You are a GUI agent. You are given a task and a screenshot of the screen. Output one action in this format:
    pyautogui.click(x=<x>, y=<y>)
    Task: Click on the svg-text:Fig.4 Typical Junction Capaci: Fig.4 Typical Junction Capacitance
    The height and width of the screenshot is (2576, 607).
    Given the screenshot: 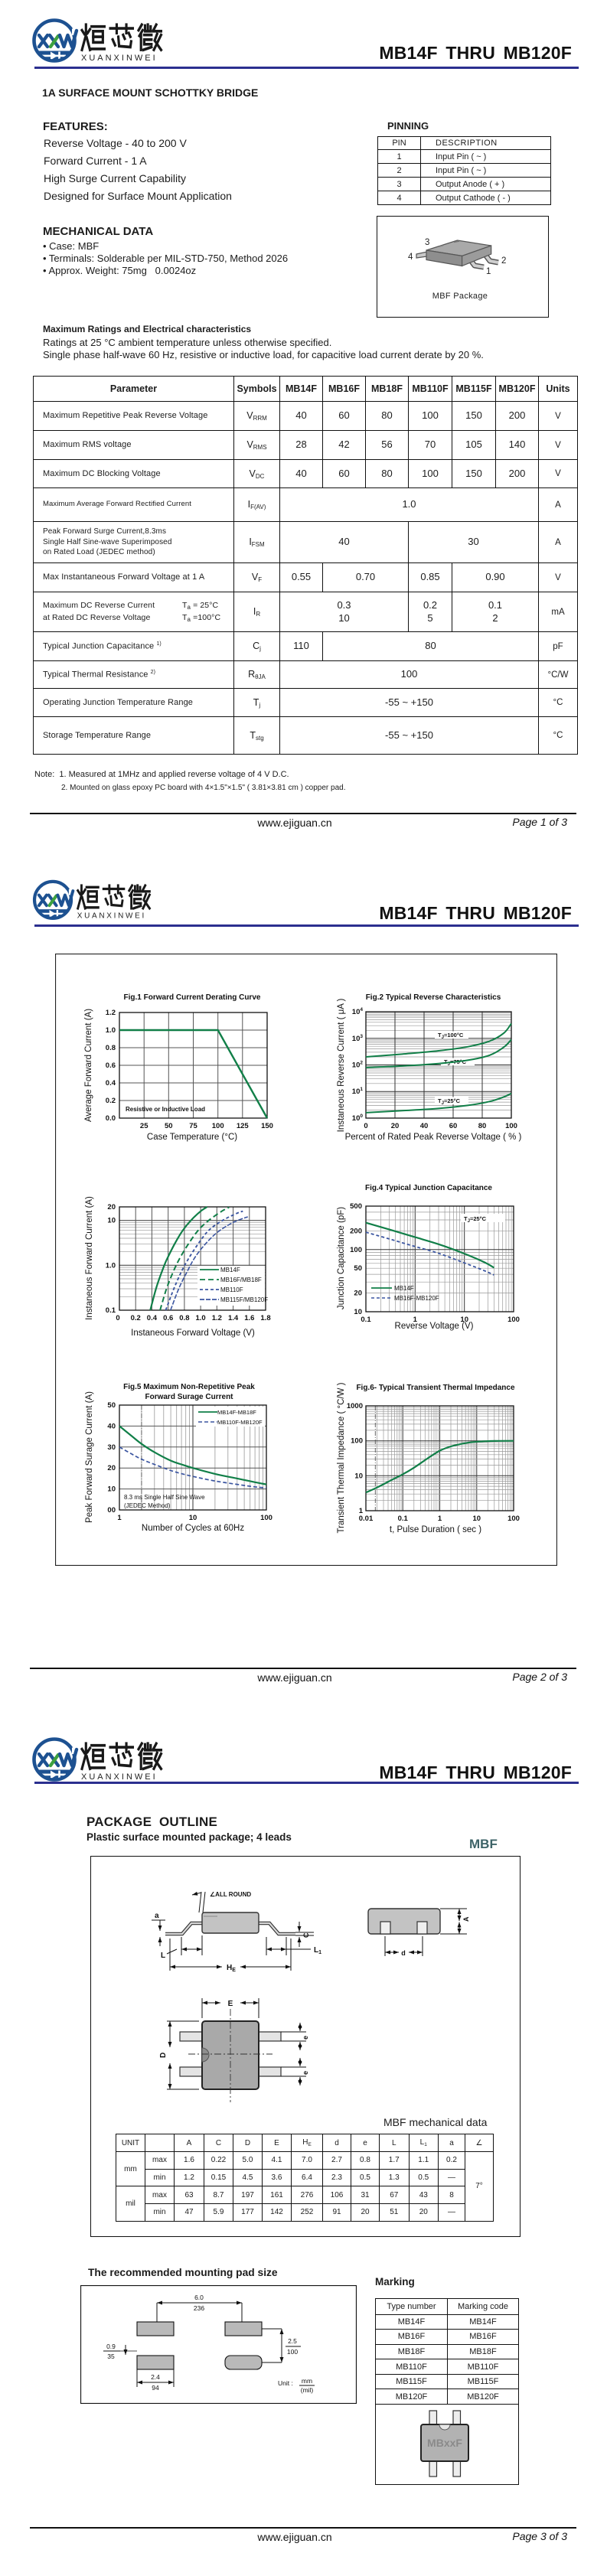 What is the action you would take?
    pyautogui.click(x=429, y=1188)
    